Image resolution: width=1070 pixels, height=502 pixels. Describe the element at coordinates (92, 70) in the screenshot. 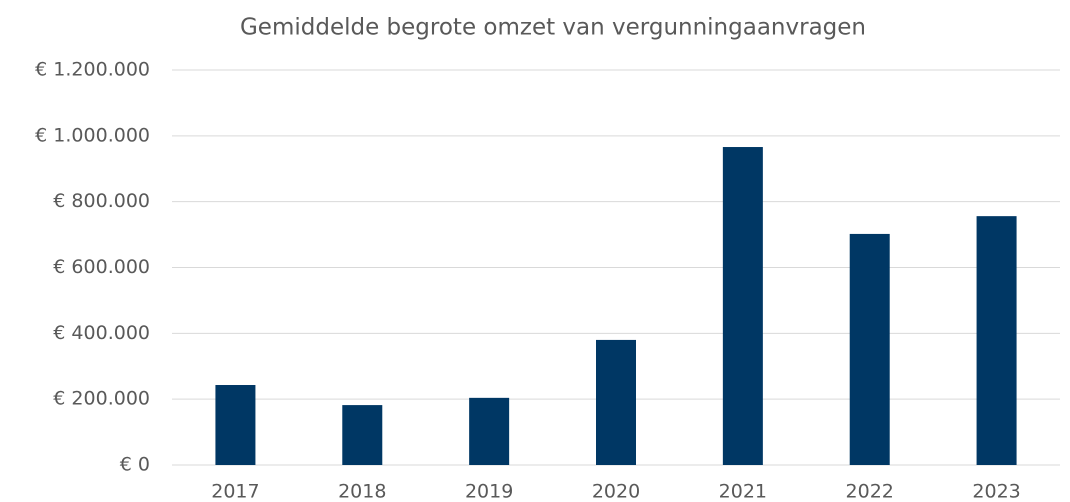

I see `y-tick-label: € 1.200.000` at that location.